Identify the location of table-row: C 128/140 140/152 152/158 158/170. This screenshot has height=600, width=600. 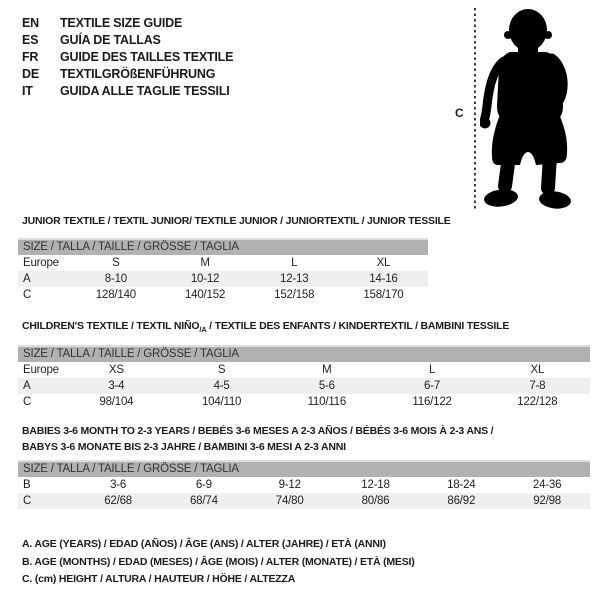
(223, 295).